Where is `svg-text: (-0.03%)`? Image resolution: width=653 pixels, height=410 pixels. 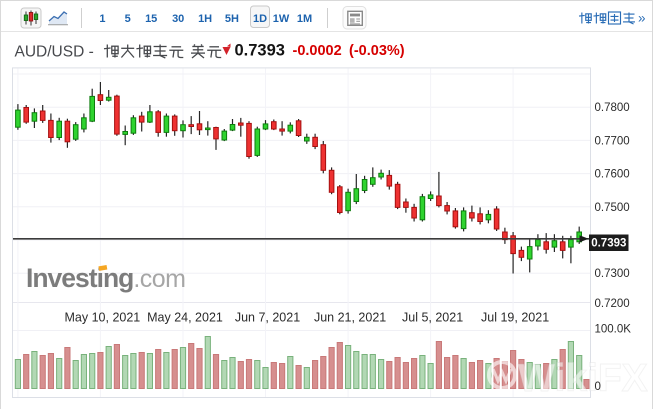
svg-text: (-0.03%) is located at coordinates (377, 51).